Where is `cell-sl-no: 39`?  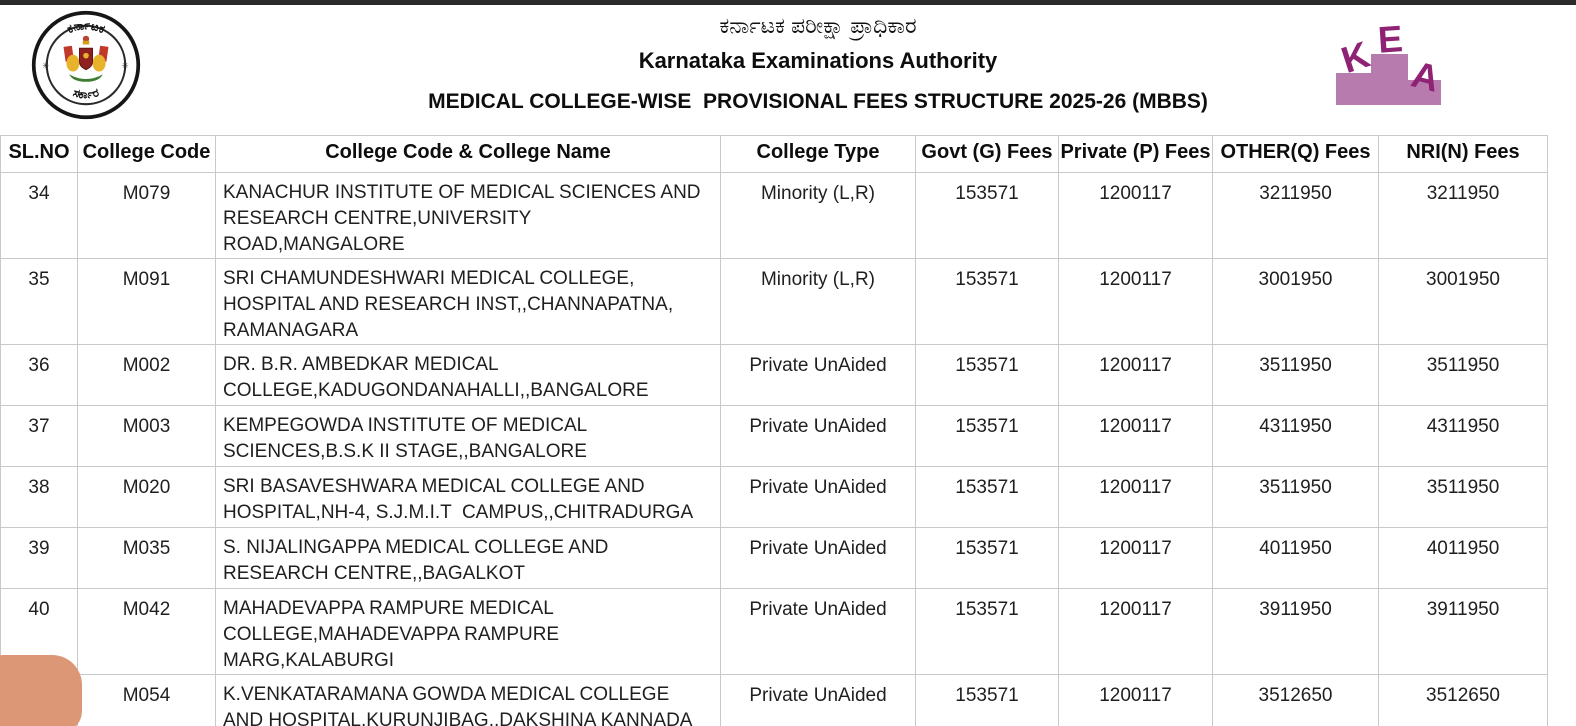 cell-sl-no: 39 is located at coordinates (39, 558).